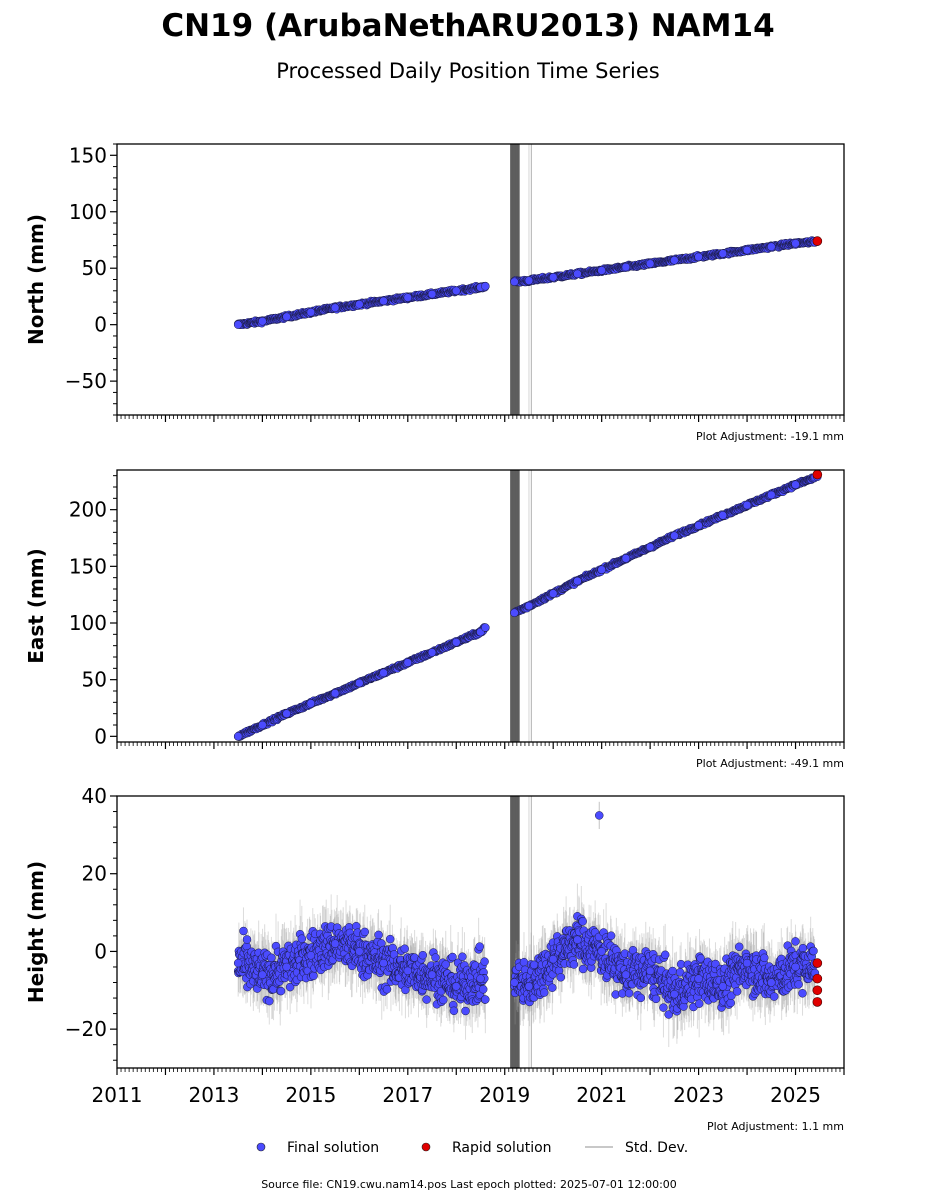  What do you see at coordinates (86, 381) in the screenshot?
I see `y-tick-label: −50` at bounding box center [86, 381].